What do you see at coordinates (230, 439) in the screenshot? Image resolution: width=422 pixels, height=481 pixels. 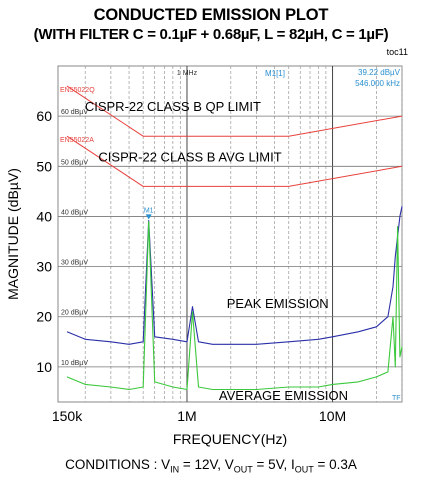 I see `x-axis-label: FREQUENCY(Hz)` at bounding box center [230, 439].